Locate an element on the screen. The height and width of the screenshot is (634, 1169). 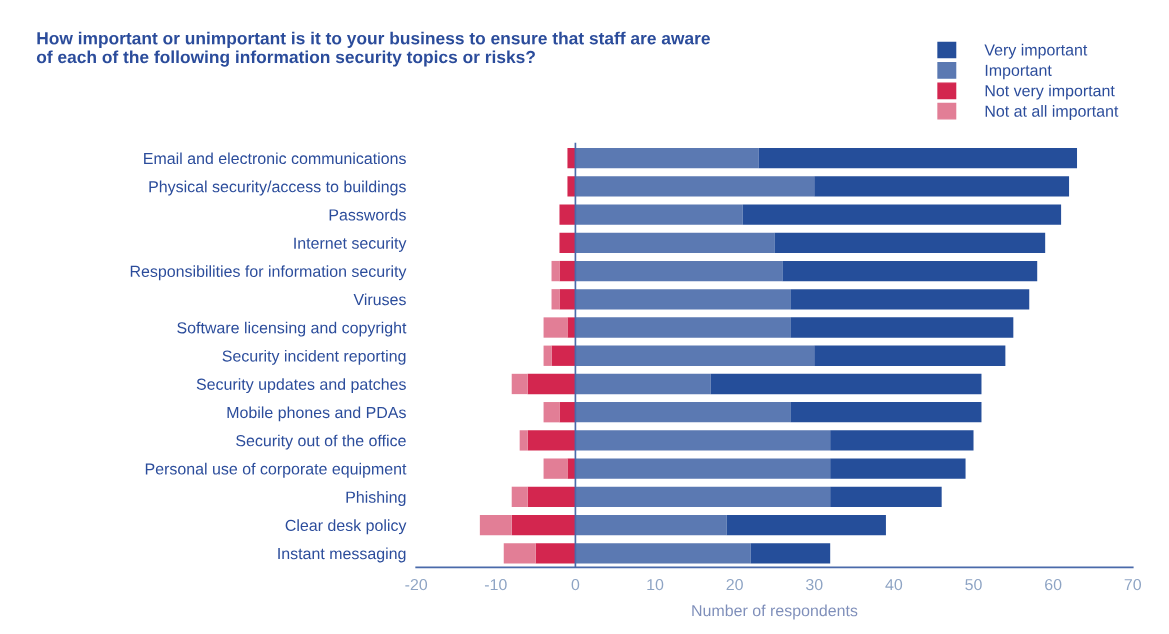
legend-label: Not very important is located at coordinates (1050, 92).